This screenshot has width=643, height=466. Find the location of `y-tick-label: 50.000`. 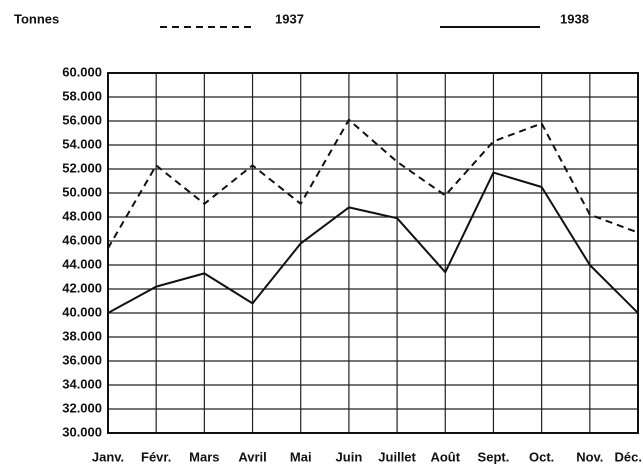

y-tick-label: 50.000 is located at coordinates (82, 191).